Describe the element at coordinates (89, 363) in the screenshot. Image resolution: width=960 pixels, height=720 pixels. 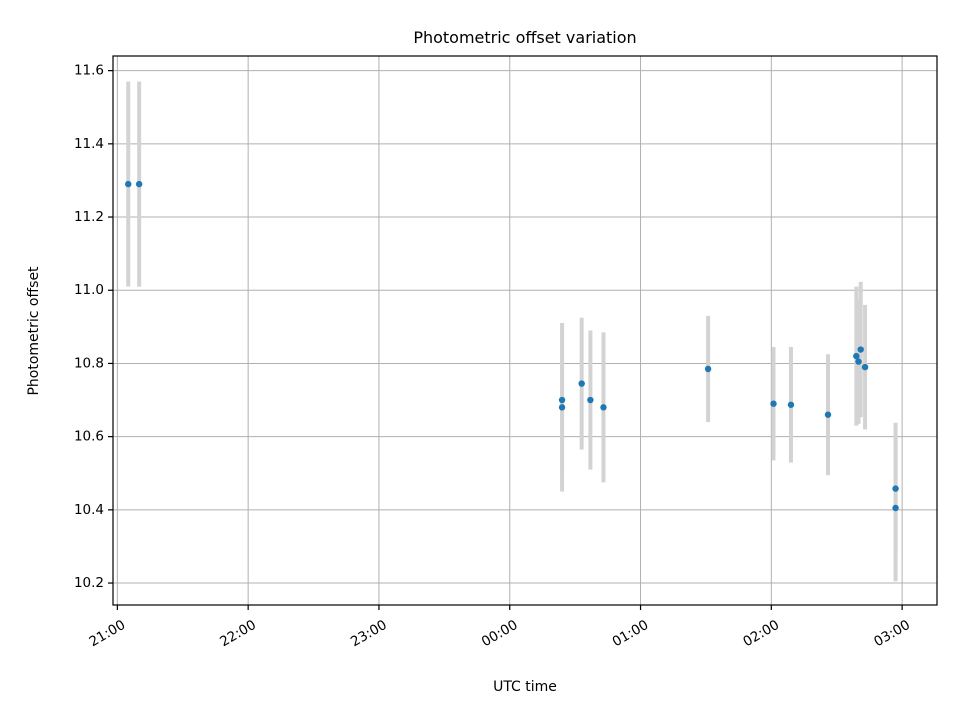
I see `y-tick-label: 10.8` at that location.